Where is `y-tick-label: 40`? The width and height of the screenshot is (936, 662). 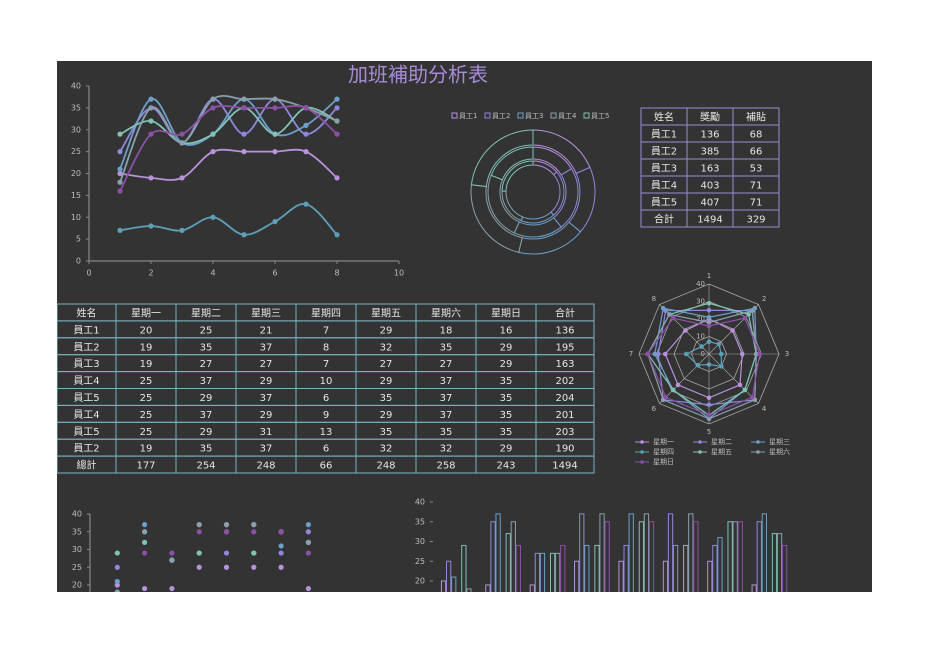
y-tick-label: 40 is located at coordinates (77, 514).